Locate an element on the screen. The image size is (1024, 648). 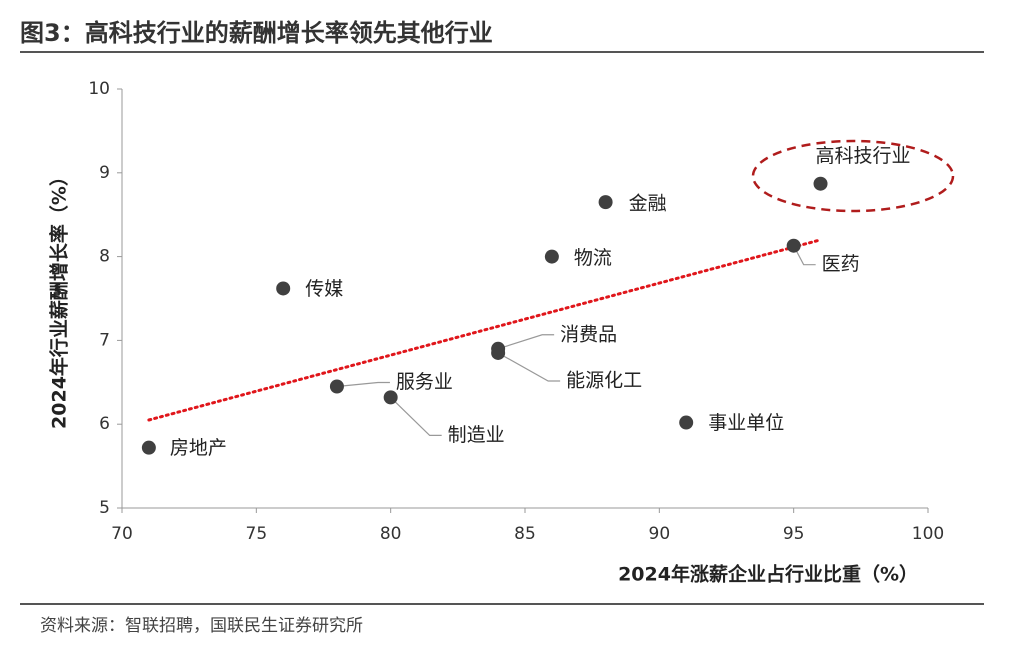
y-tick-label: 5 is located at coordinates (104, 508).